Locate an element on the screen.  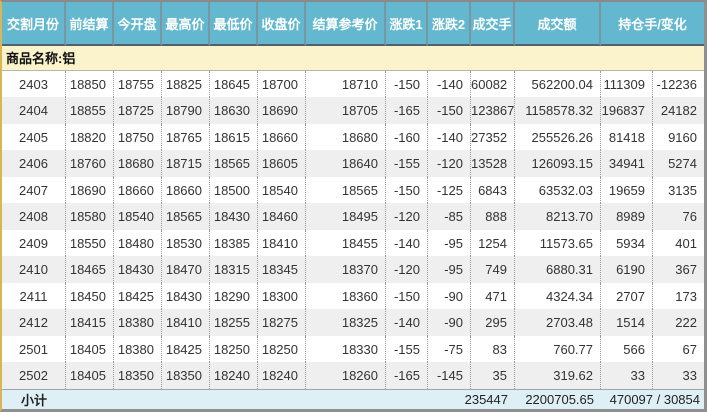
delivery-month-cell: 2410 is located at coordinates (34, 269).